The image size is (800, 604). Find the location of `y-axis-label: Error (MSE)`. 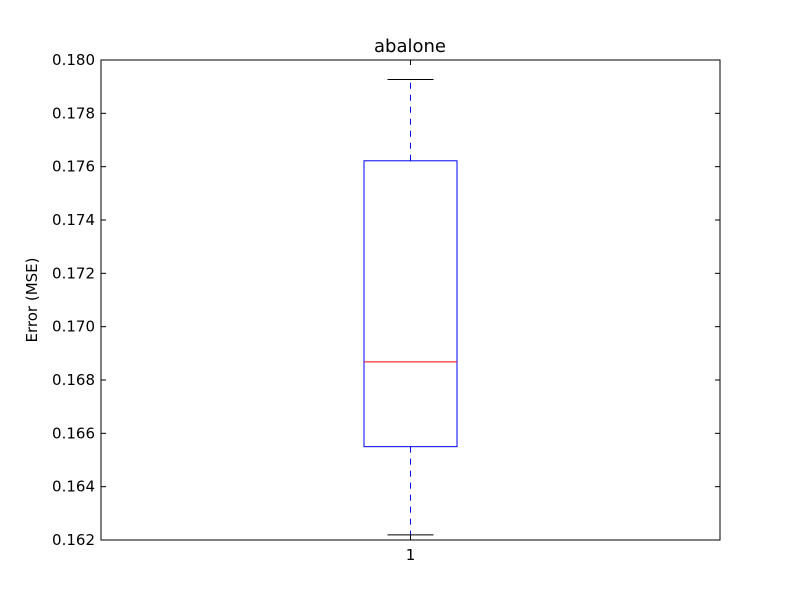

y-axis-label: Error (MSE) is located at coordinates (32, 300).